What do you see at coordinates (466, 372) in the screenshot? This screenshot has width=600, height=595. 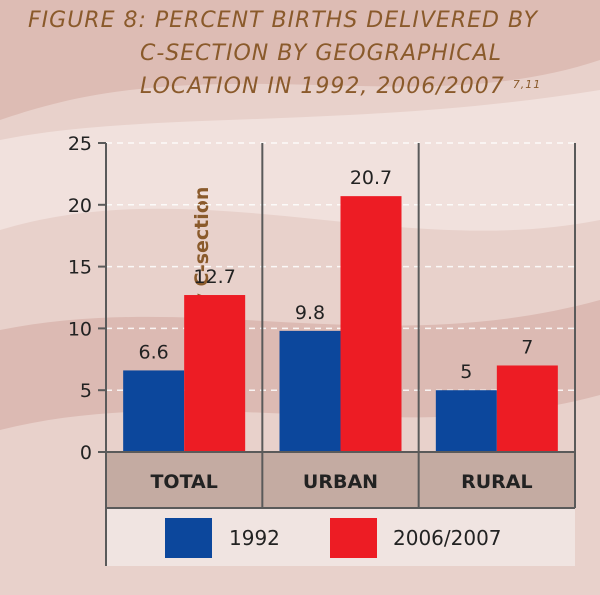 I see `data-label-rural-1992: 5` at bounding box center [466, 372].